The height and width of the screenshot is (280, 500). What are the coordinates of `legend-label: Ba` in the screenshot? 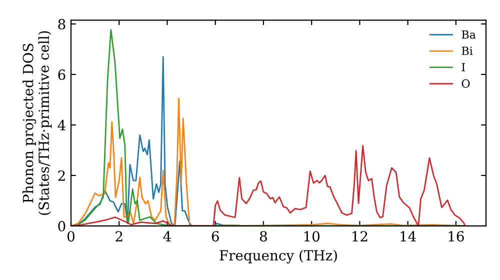 It's located at (469, 34).